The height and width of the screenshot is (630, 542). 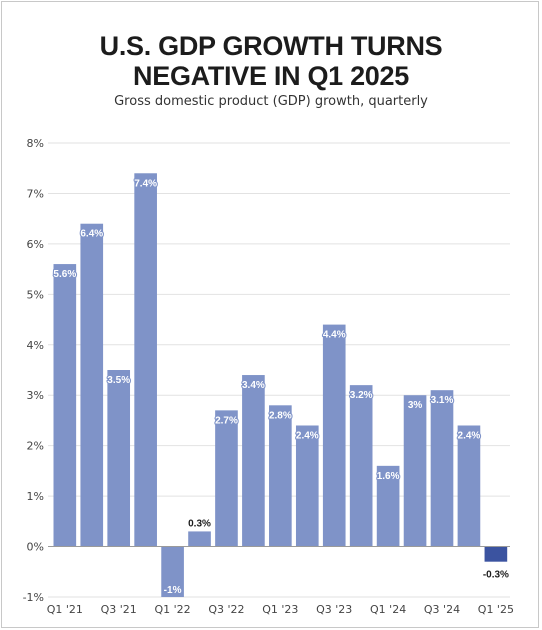 What do you see at coordinates (145, 183) in the screenshot?
I see `data-label: 7.4%` at bounding box center [145, 183].